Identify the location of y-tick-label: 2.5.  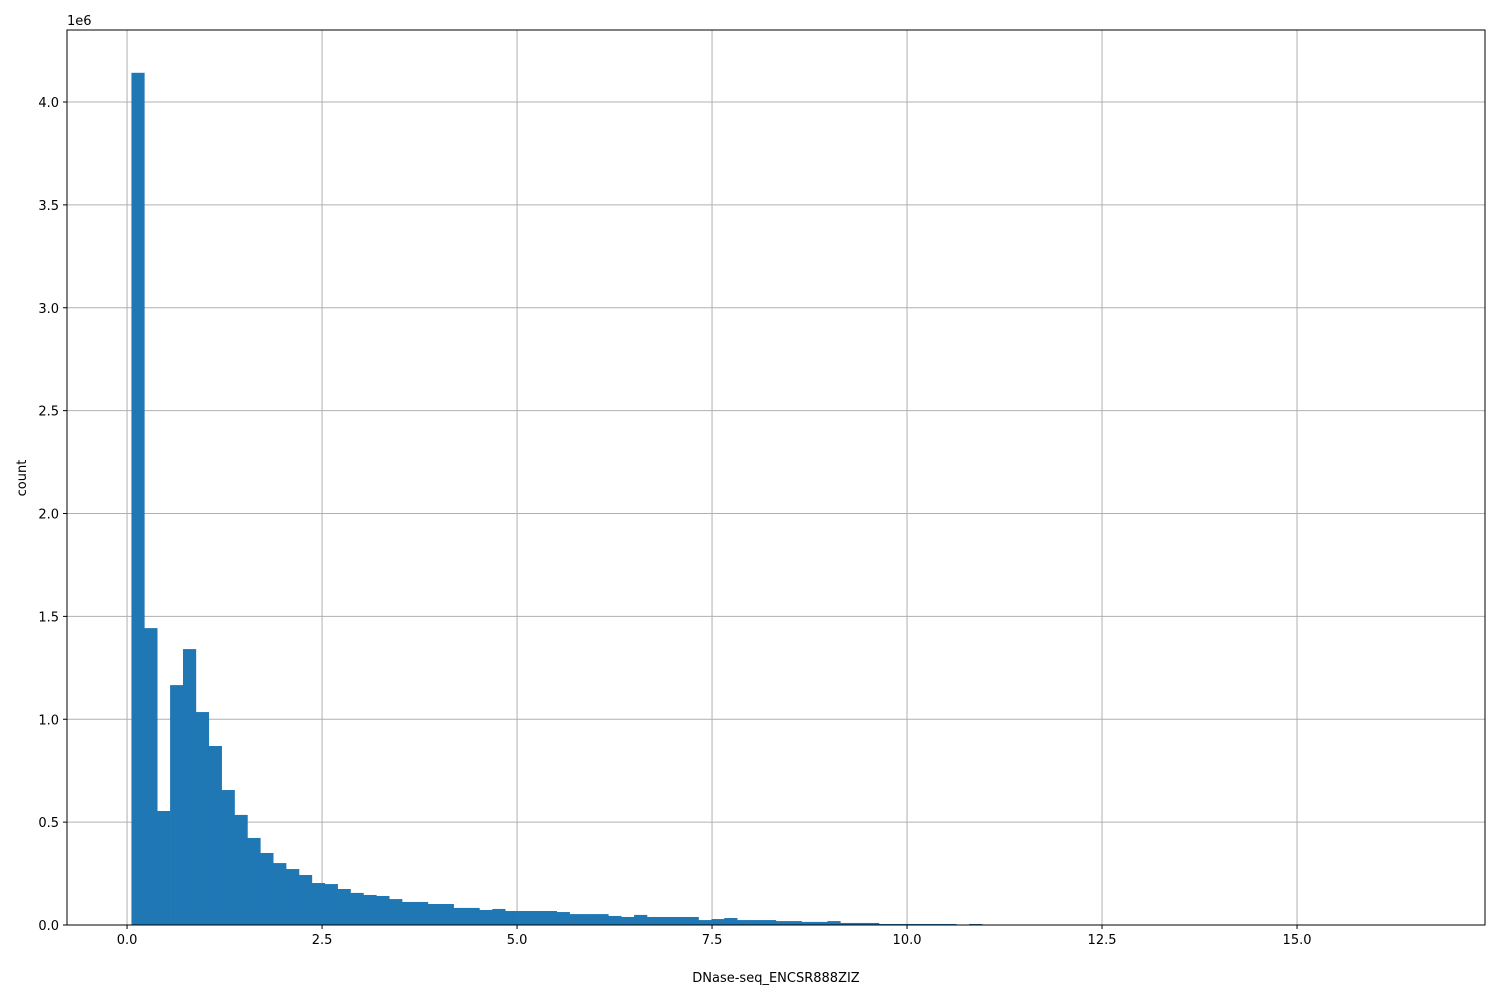
(48, 412).